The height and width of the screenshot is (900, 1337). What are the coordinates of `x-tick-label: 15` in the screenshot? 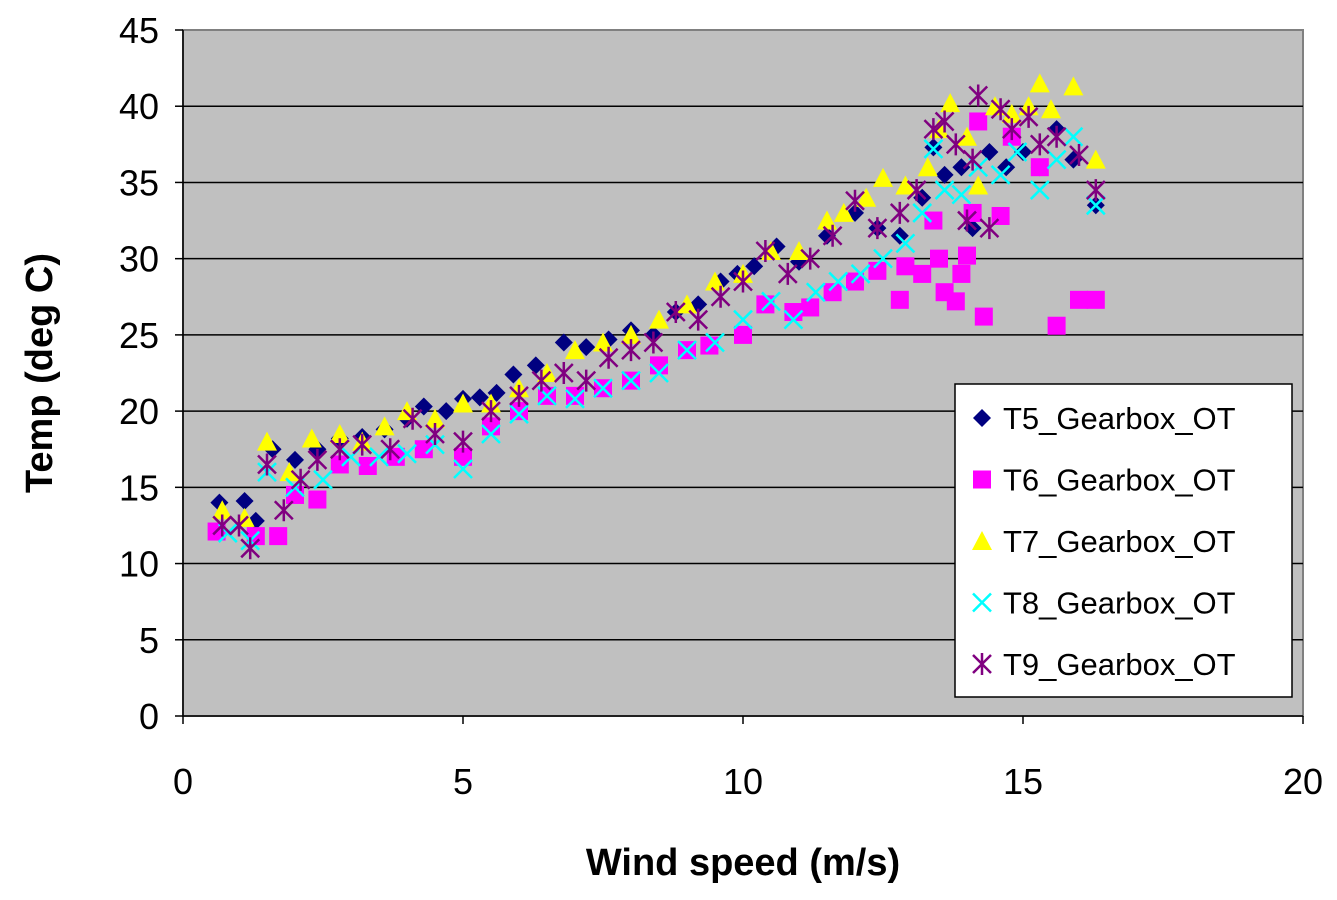 It's located at (1023, 781).